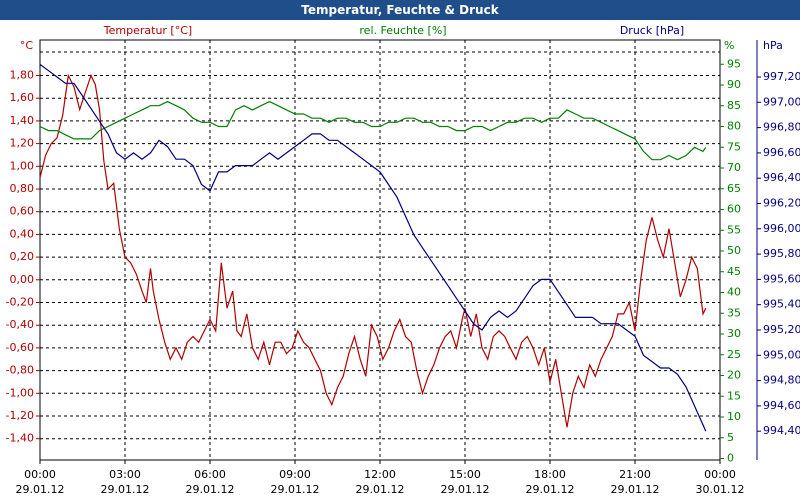 This screenshot has height=500, width=800. I want to click on y-tick-label-humidity: 55, so click(734, 229).